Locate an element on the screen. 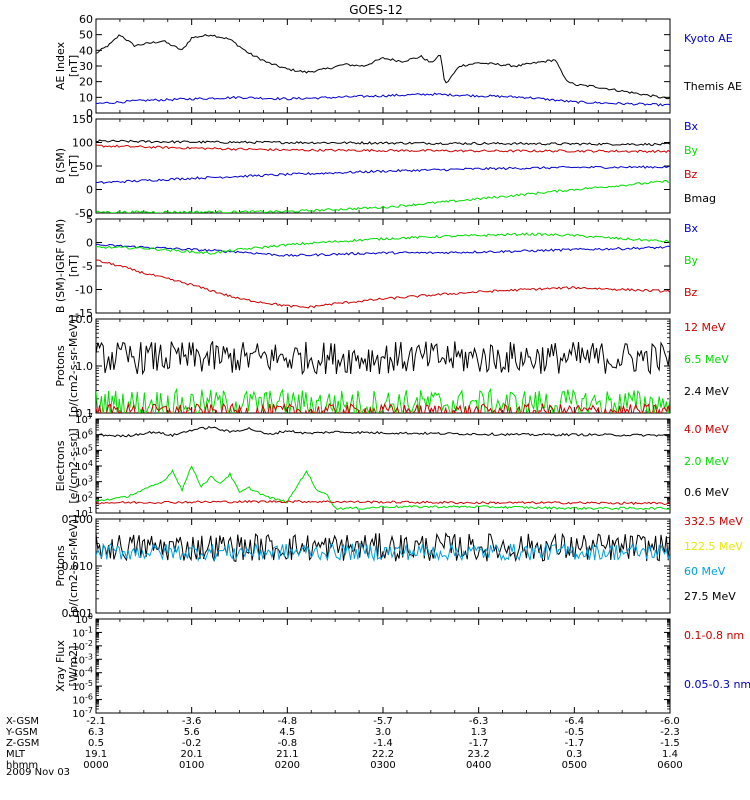 The width and height of the screenshot is (750, 800). date-label: 2009 Nov 03 is located at coordinates (38, 772).